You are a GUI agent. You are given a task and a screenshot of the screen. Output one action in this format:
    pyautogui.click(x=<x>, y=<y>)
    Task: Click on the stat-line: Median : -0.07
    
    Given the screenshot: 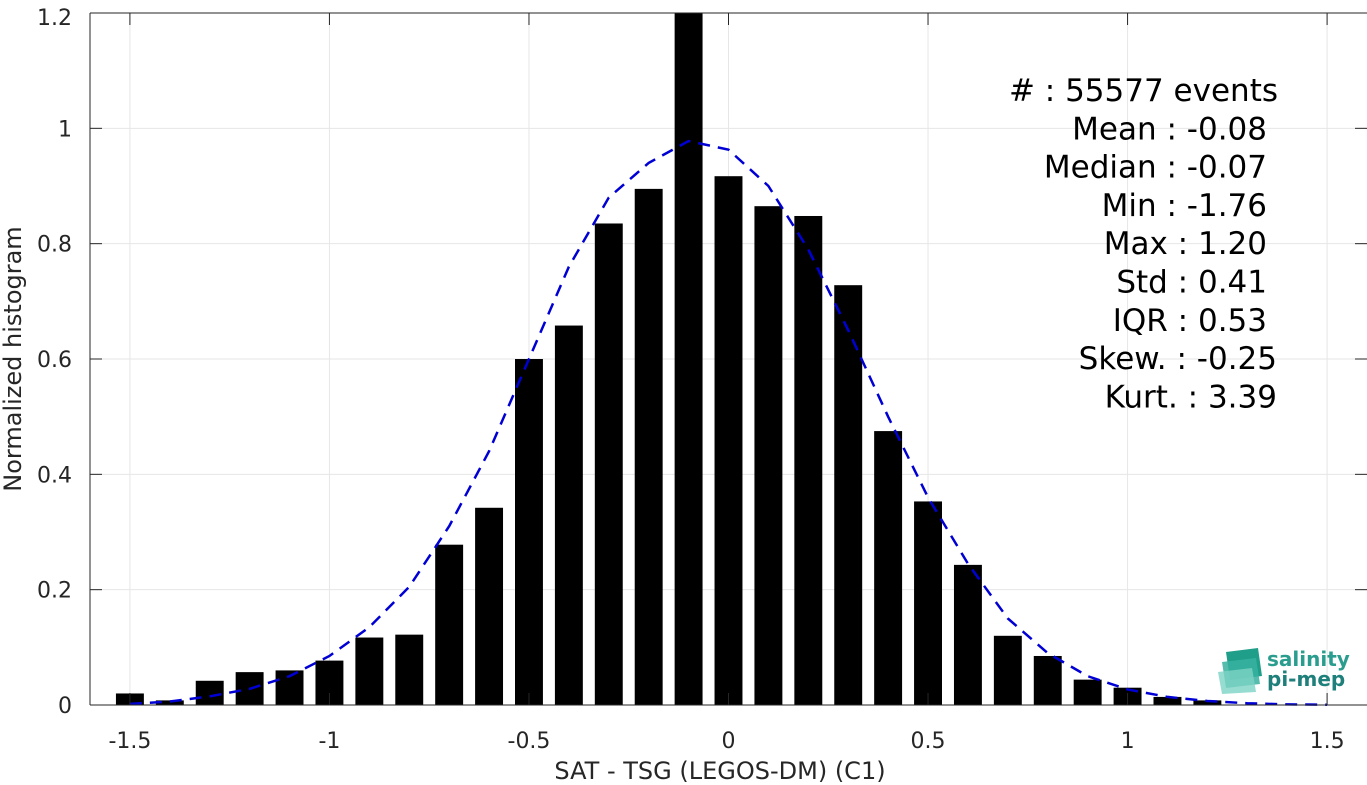 What is the action you would take?
    pyautogui.click(x=1155, y=168)
    